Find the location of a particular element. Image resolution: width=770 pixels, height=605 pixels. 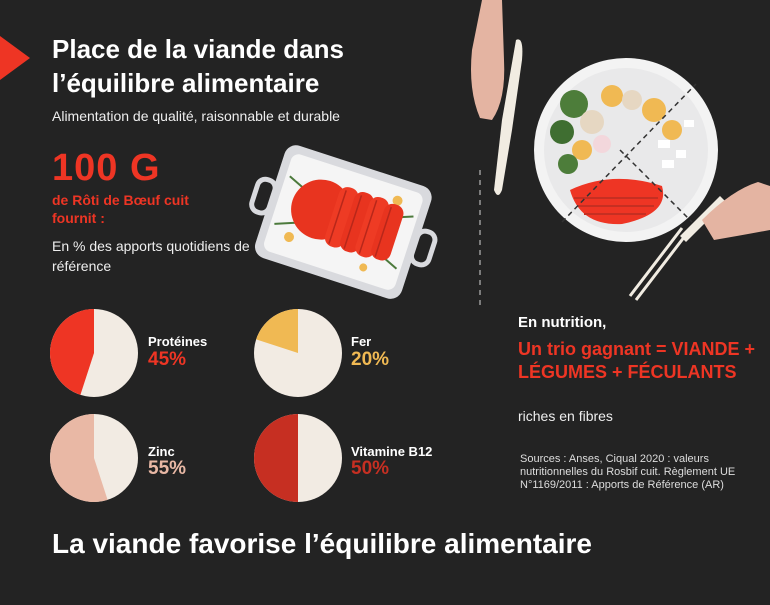

pie-slice-fer is located at coordinates (277, 331).